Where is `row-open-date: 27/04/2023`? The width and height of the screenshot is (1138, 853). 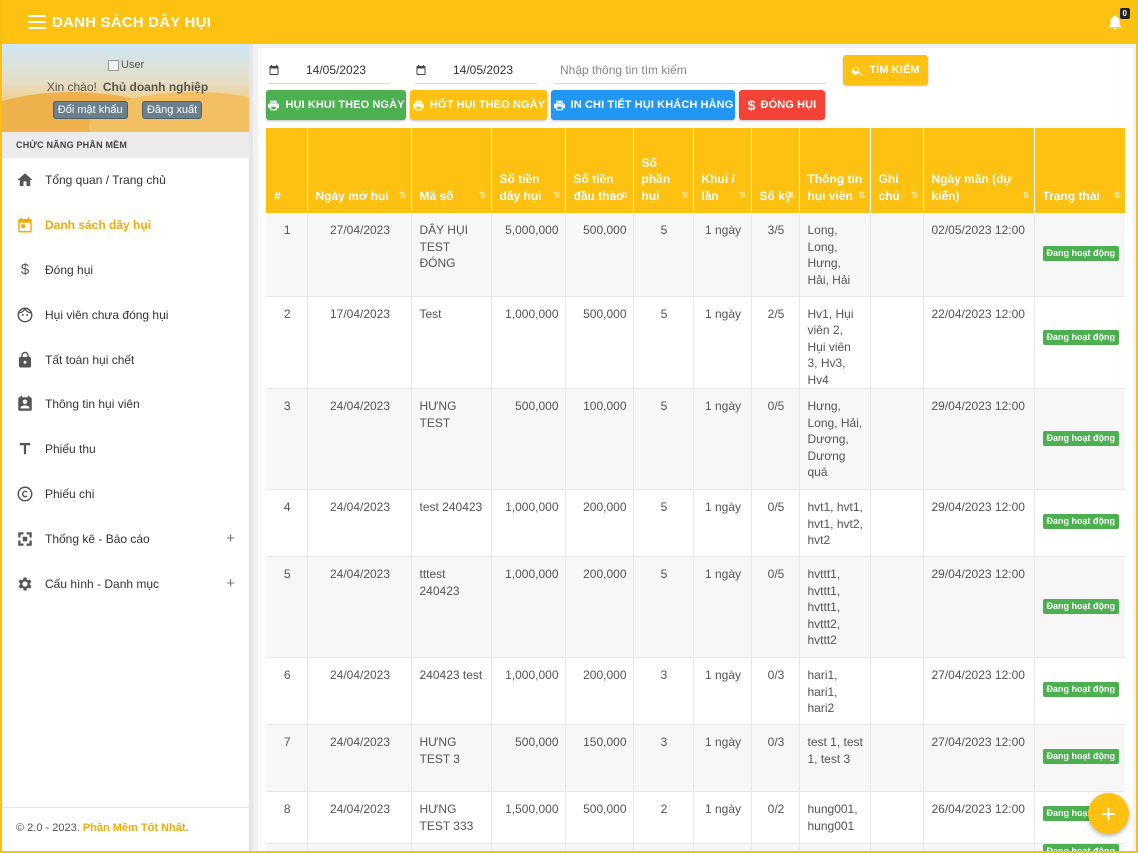 row-open-date: 27/04/2023 is located at coordinates (359, 255).